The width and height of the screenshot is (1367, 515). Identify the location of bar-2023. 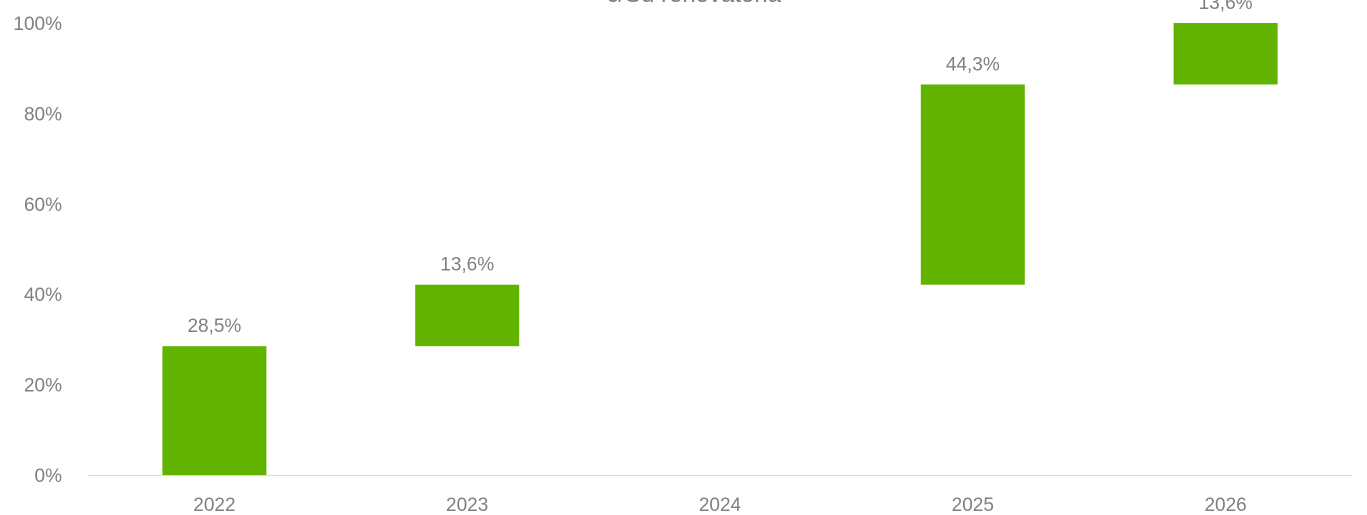
(467, 315).